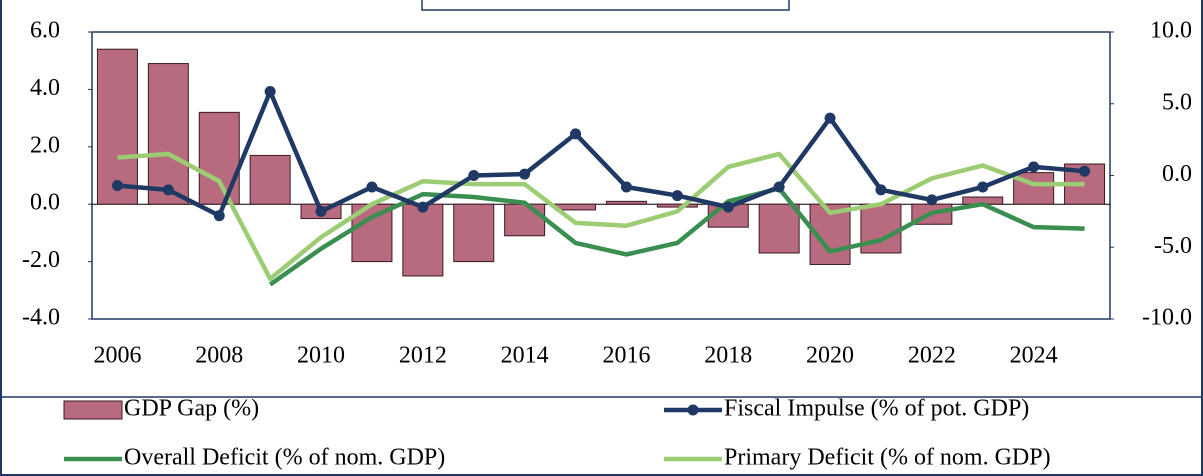 Image resolution: width=1203 pixels, height=476 pixels. What do you see at coordinates (728, 356) in the screenshot?
I see `x-tick-label: 2018` at bounding box center [728, 356].